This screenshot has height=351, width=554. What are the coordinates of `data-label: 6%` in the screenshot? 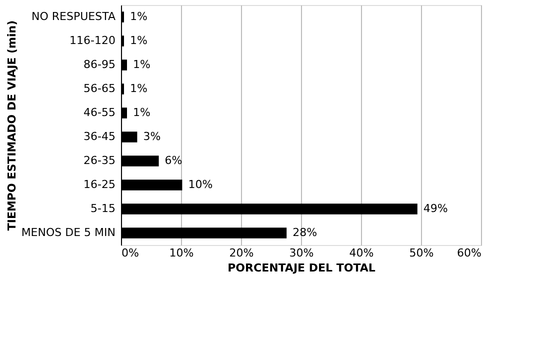 It's located at (173, 160).